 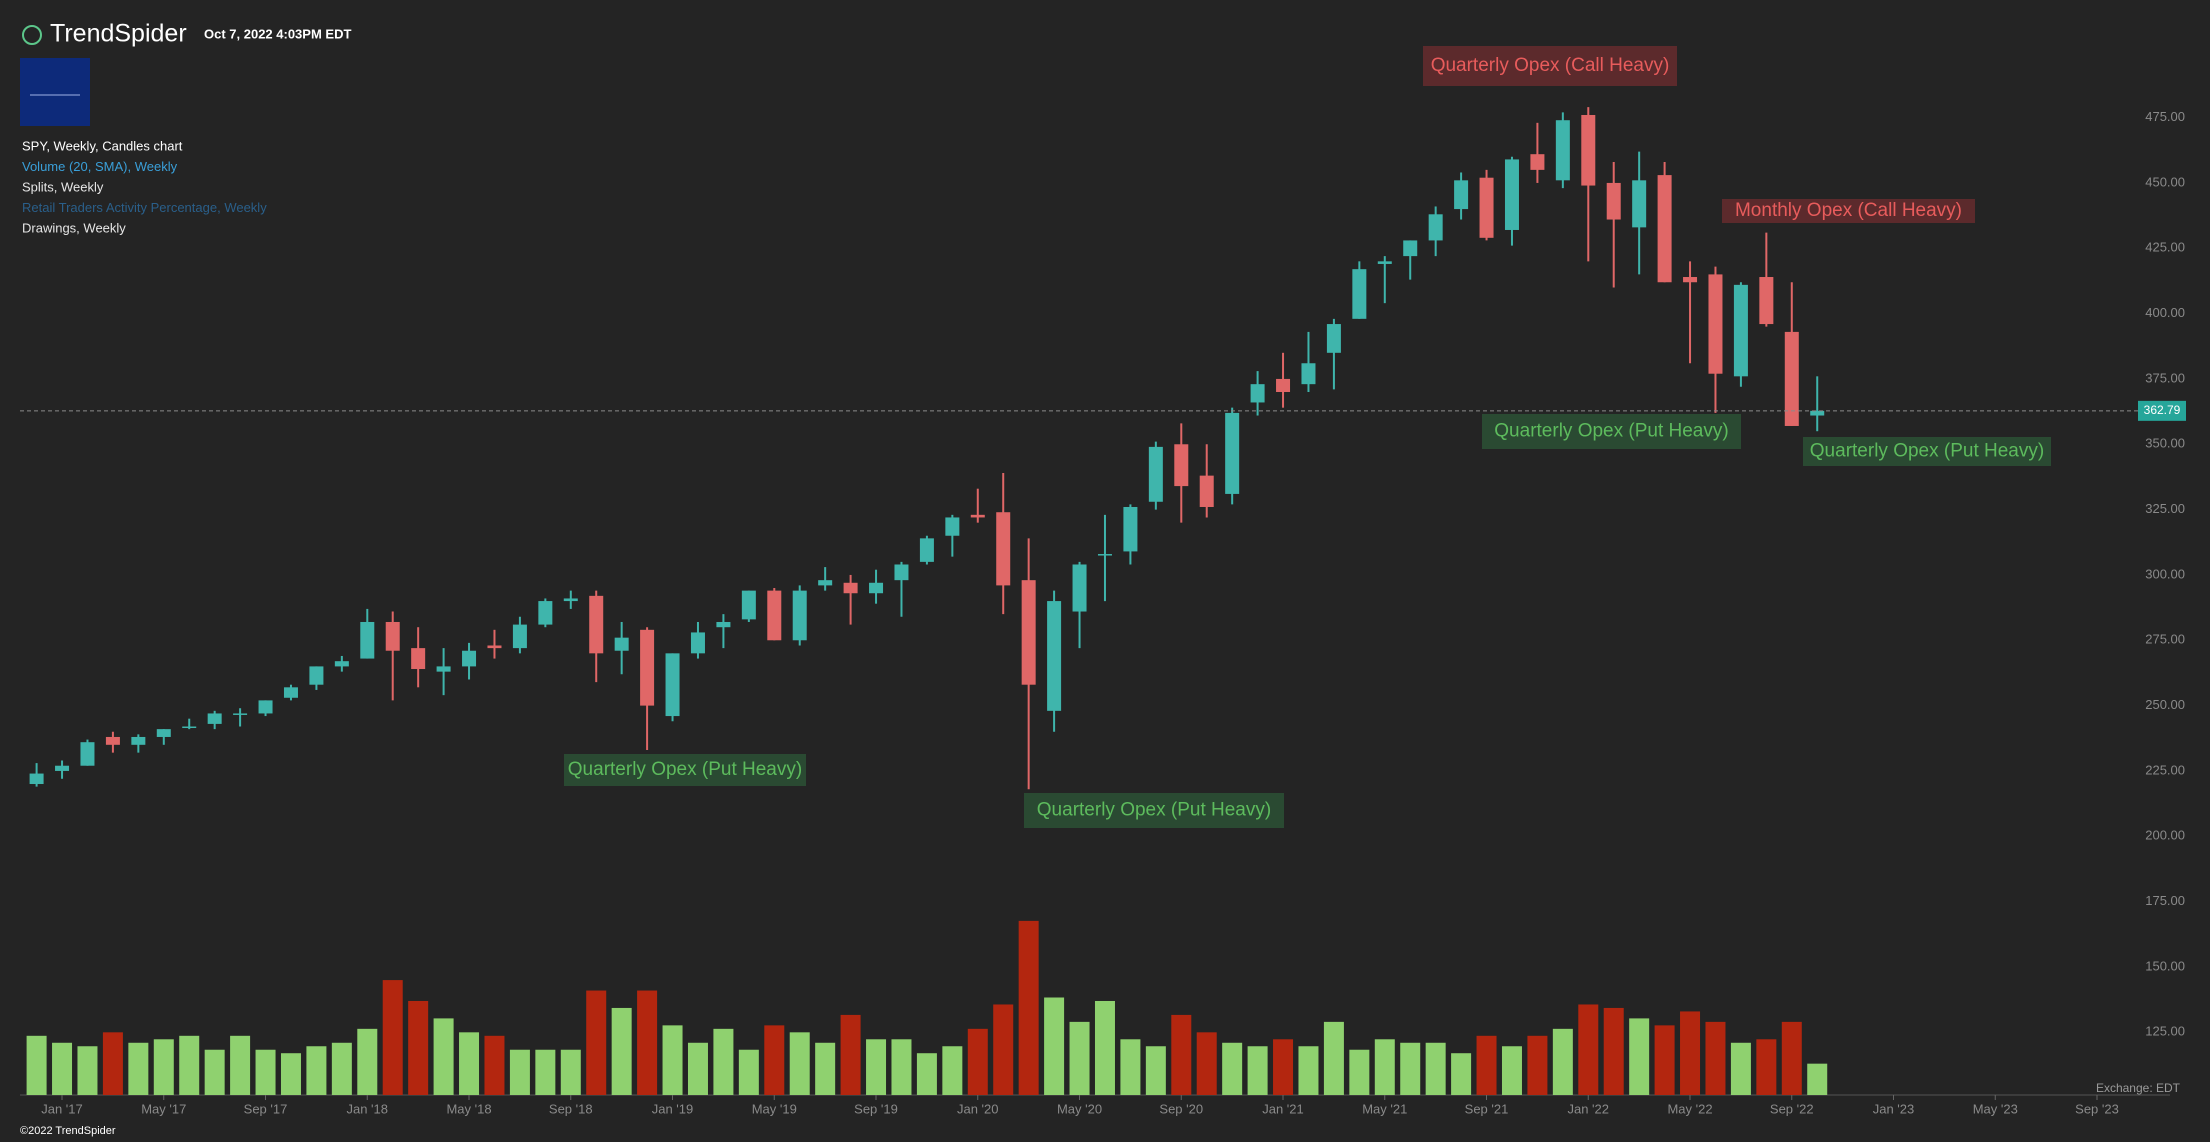 I want to click on y-tick-label: 450.00, so click(x=2165, y=181).